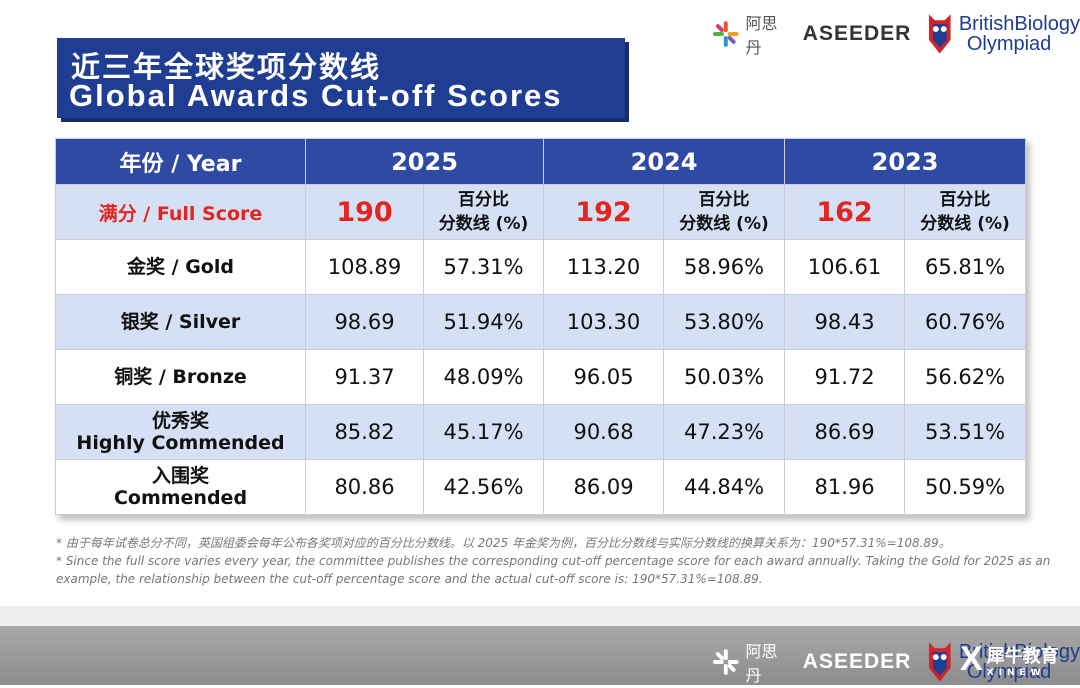 This screenshot has height=688, width=1080. I want to click on watermark-mark: X, so click(971, 659).